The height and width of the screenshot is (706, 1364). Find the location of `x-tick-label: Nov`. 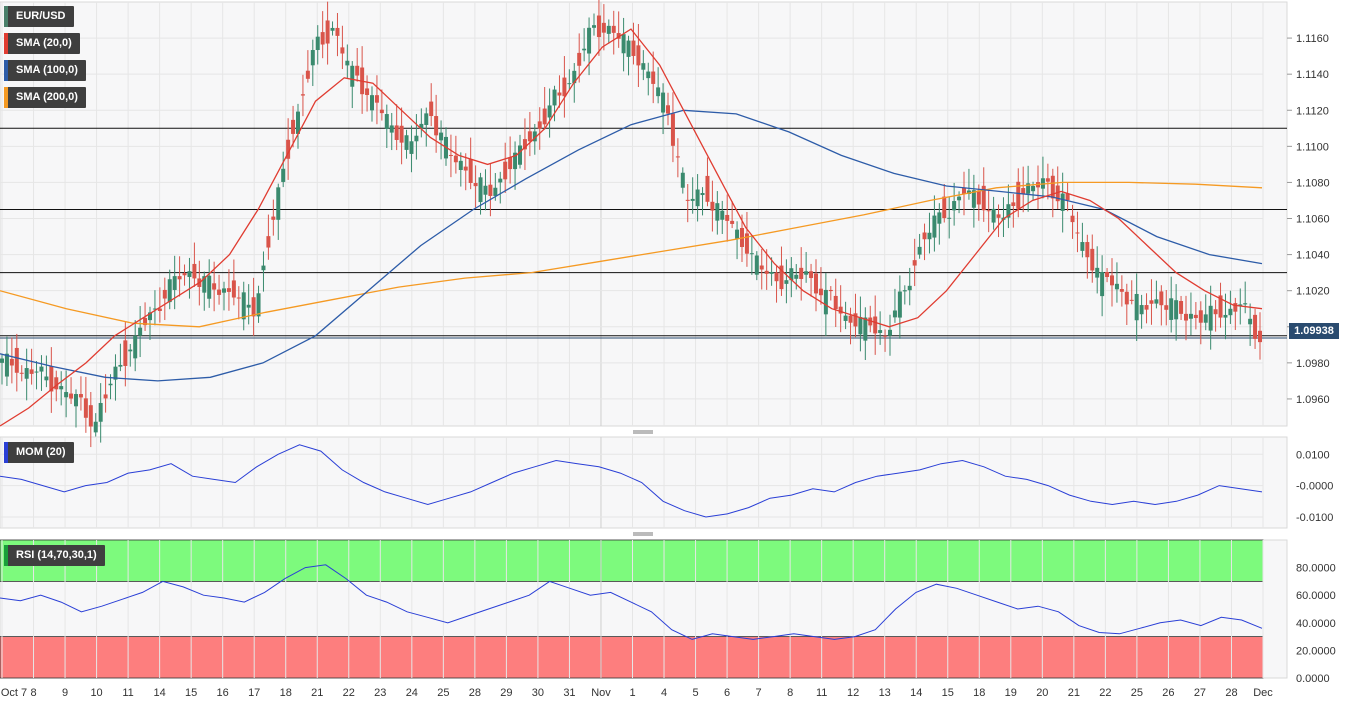

x-tick-label: Nov is located at coordinates (601, 693).